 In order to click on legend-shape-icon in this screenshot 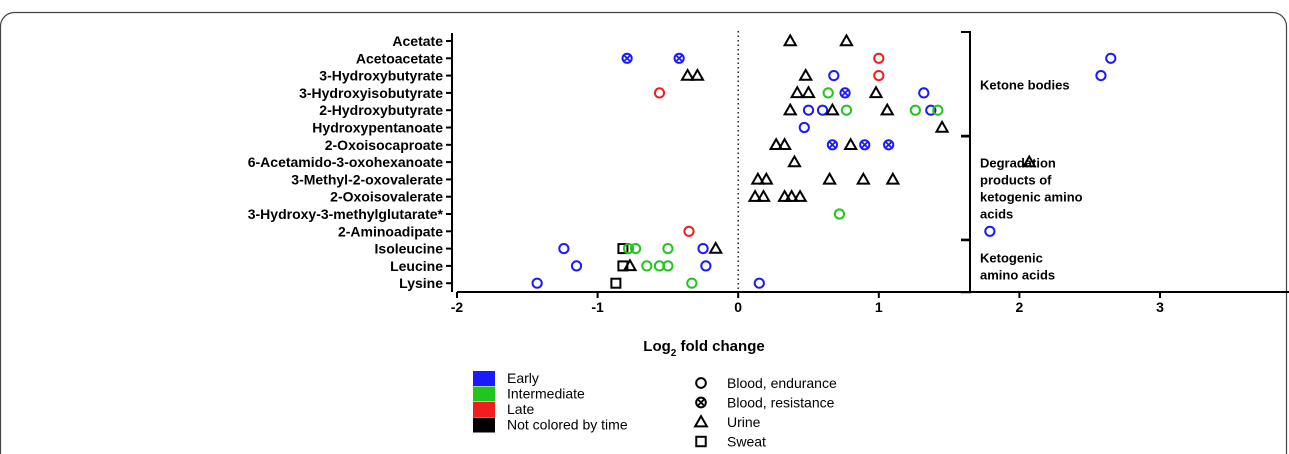, I will do `click(701, 402)`.